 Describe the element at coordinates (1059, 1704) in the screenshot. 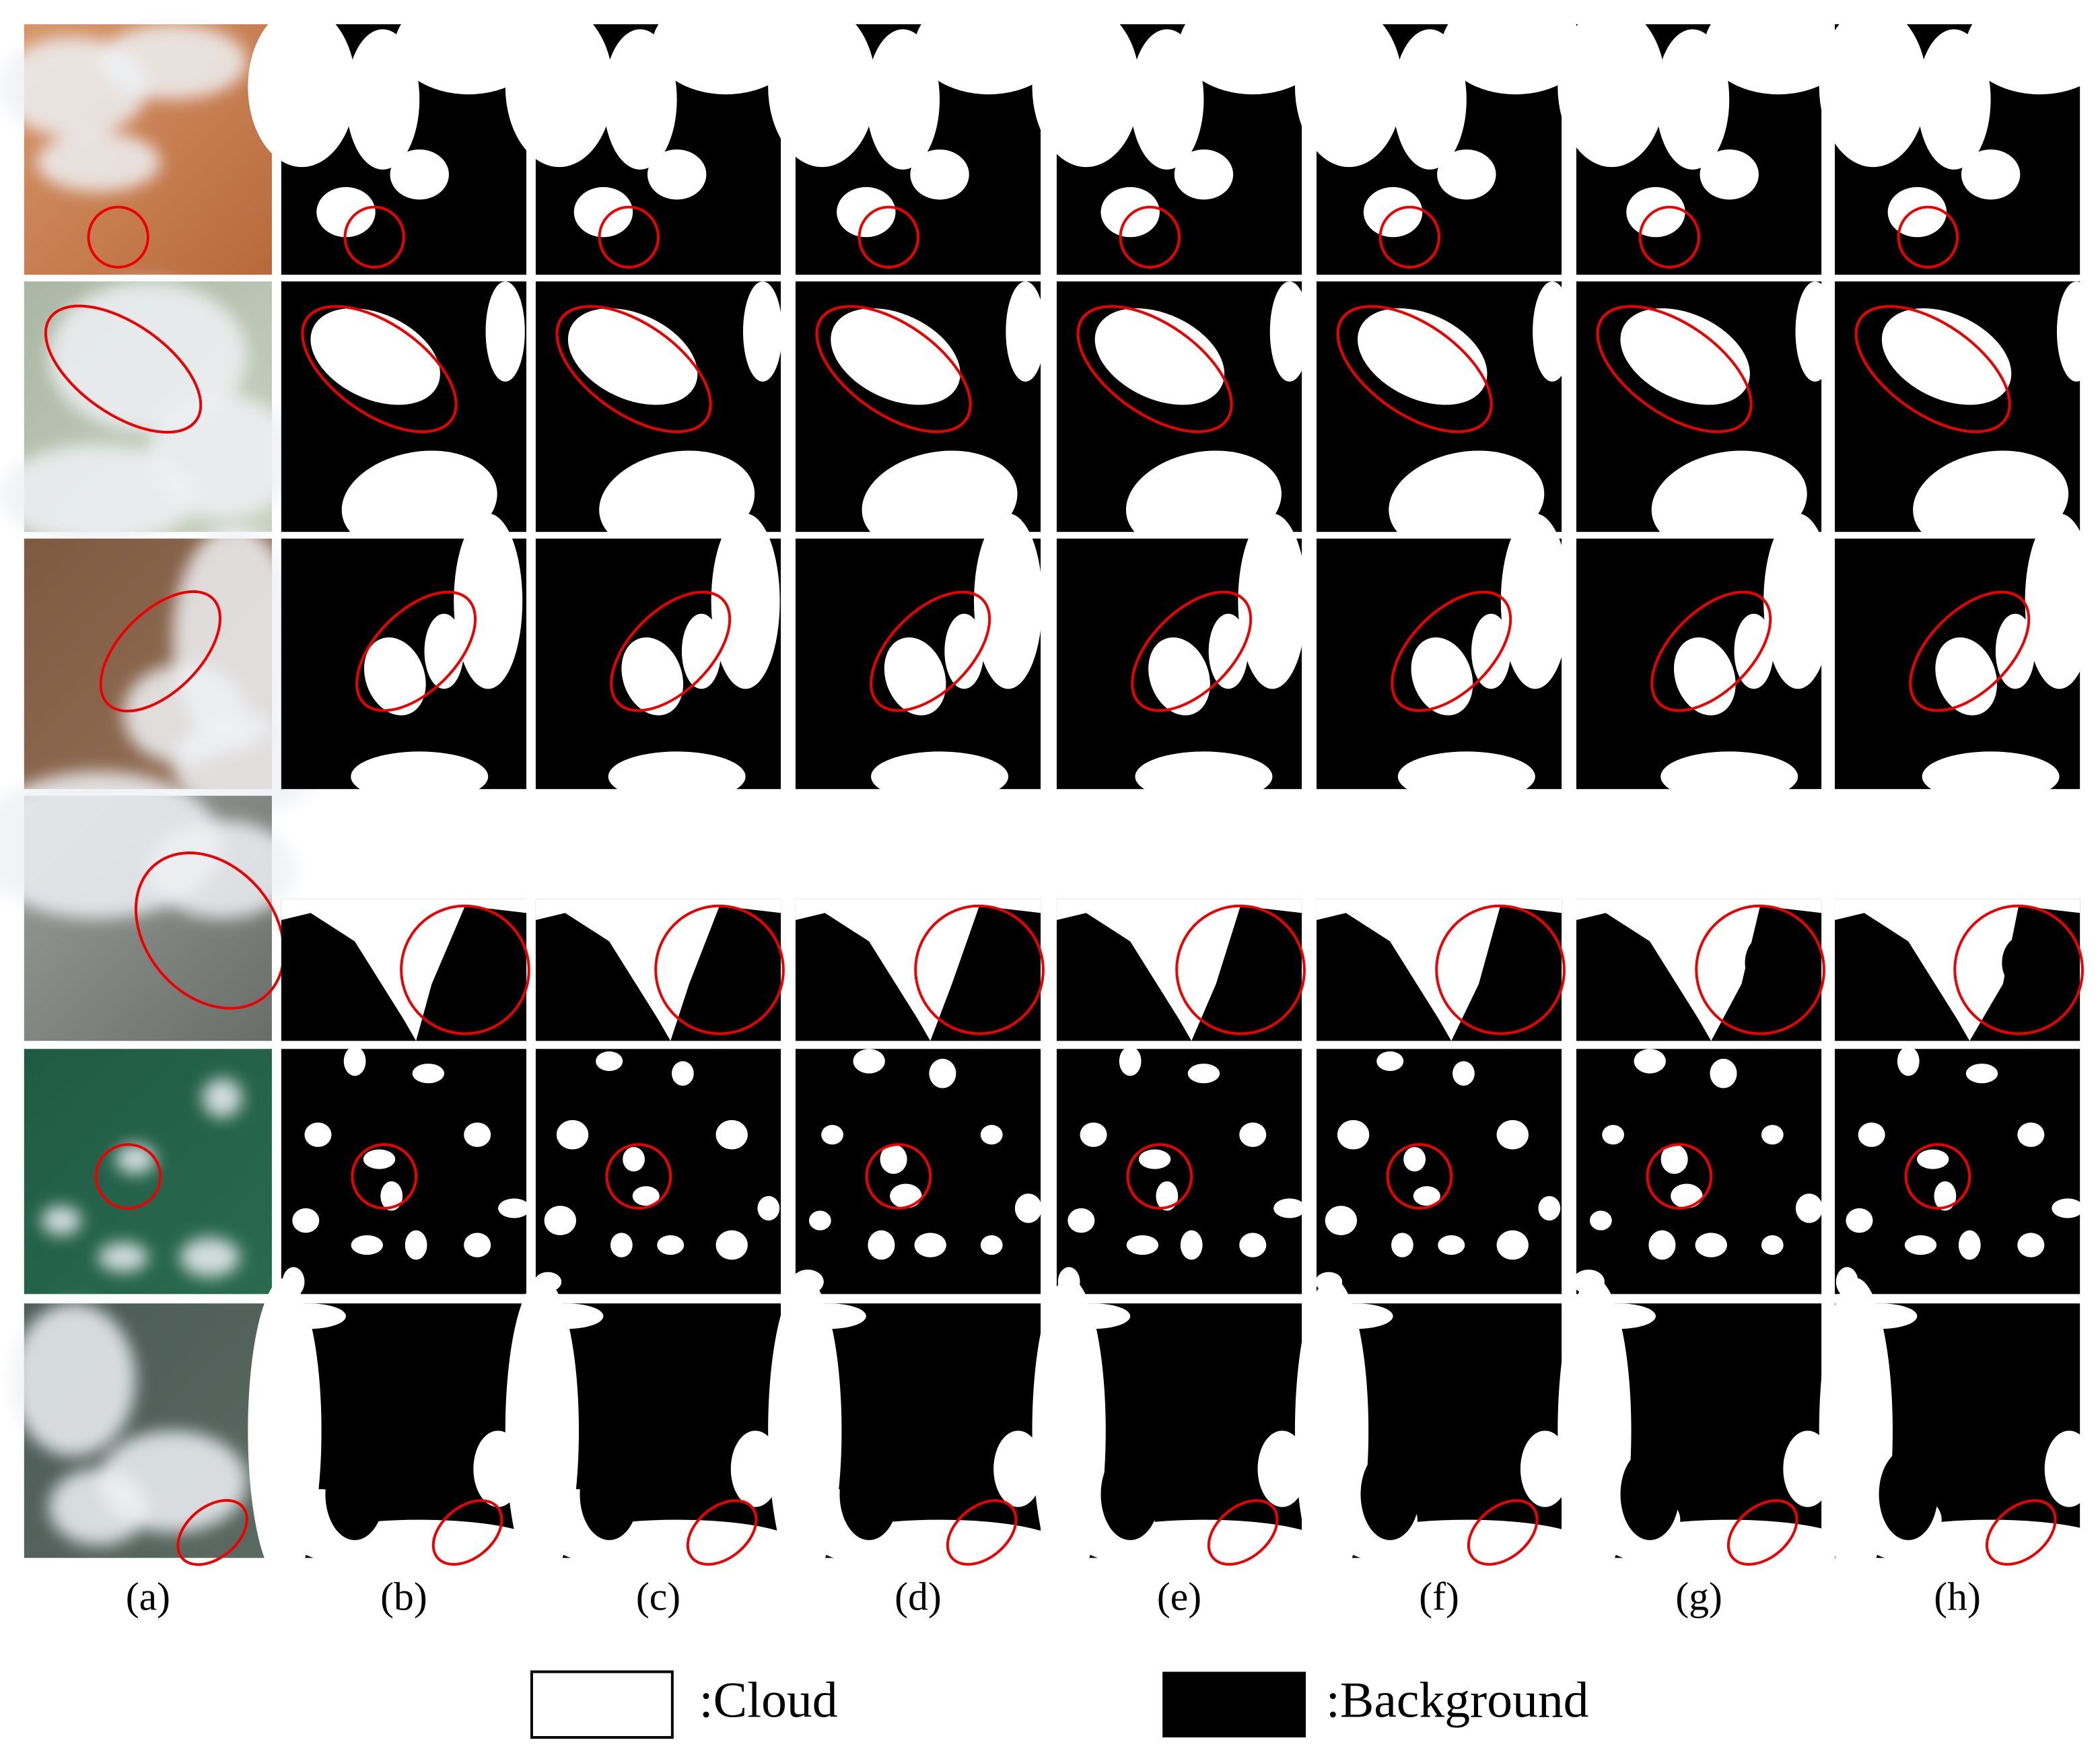

I see `legend: :Cloud :Background` at that location.